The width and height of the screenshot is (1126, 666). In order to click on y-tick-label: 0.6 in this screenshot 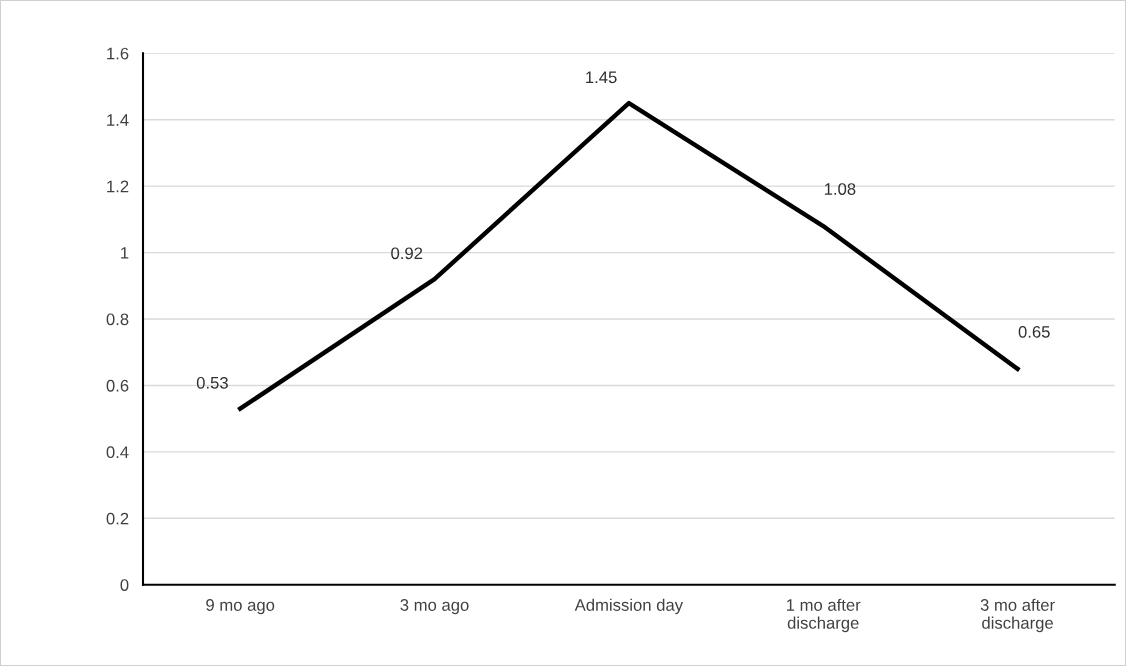, I will do `click(117, 385)`.